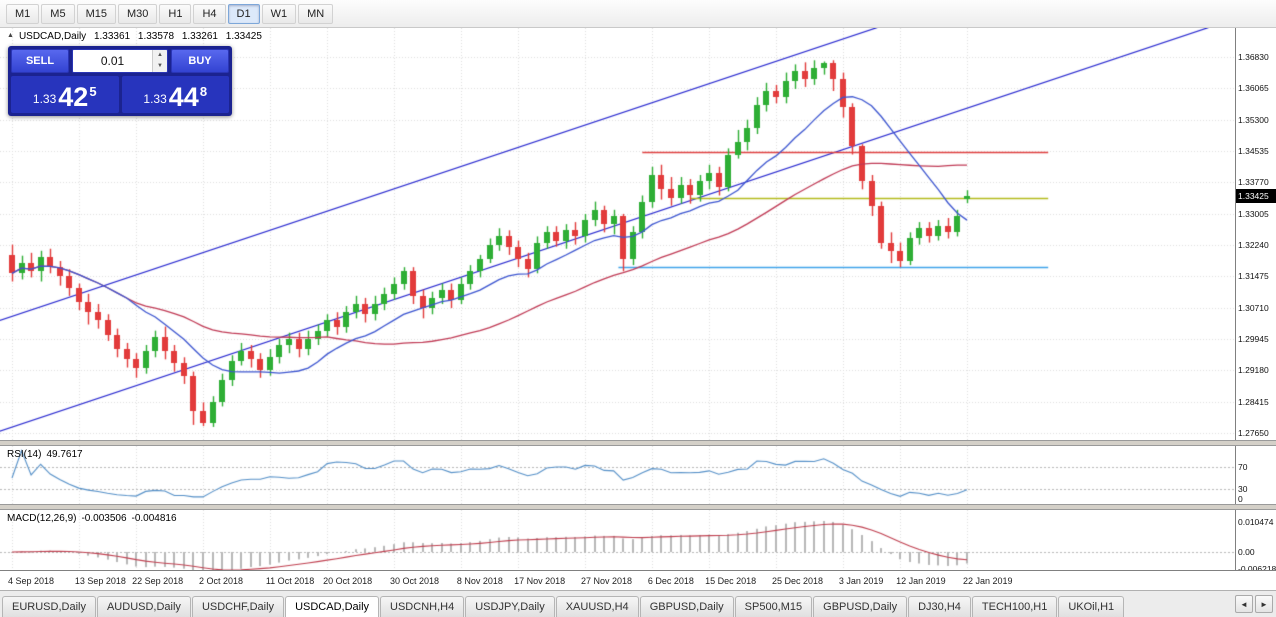 The height and width of the screenshot is (617, 1276). Describe the element at coordinates (638, 443) in the screenshot. I see `pane-divider-rsi` at that location.